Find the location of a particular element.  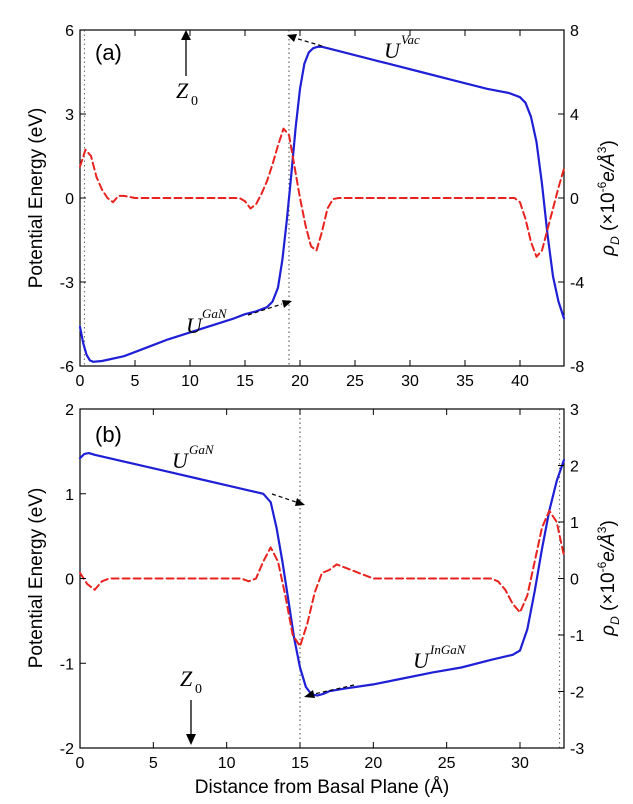

y-tick-label-left: 1 is located at coordinates (69, 495).